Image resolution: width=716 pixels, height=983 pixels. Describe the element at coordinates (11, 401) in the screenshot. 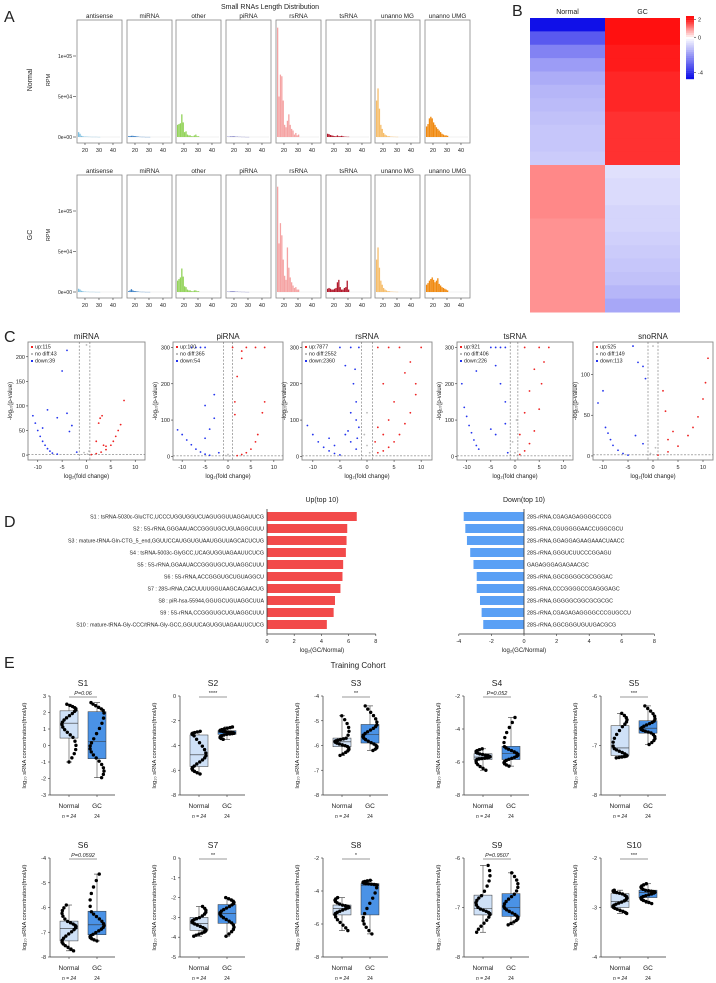

I see `y-axis-label: -log₁₀(p-value)` at that location.